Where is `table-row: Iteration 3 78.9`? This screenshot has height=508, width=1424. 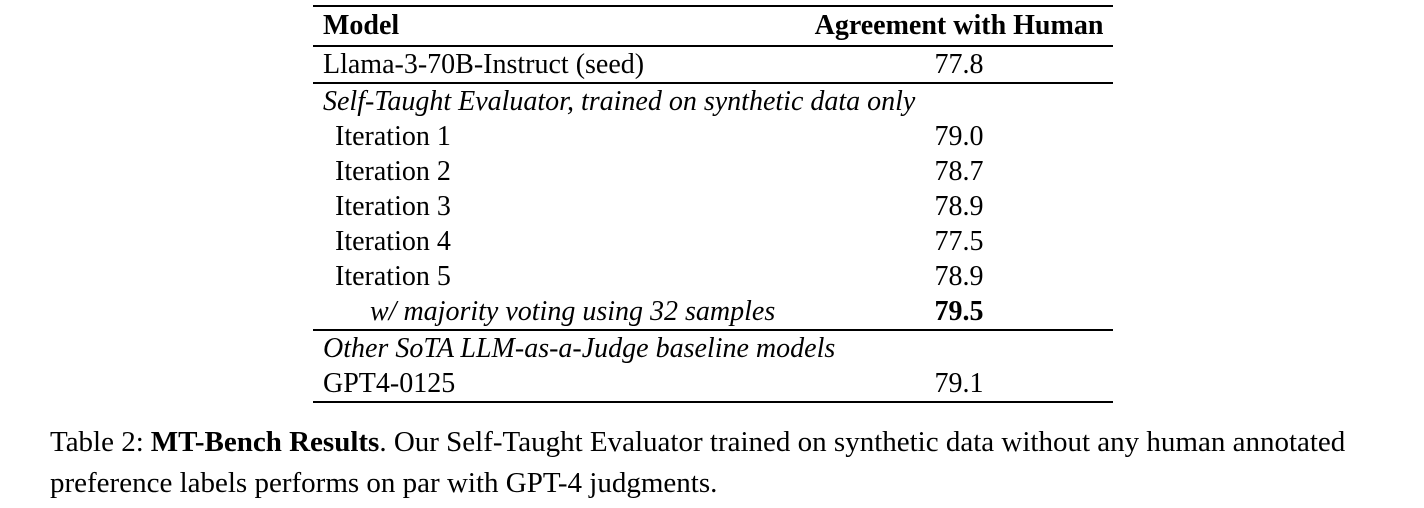
table-row: Iteration 3 78.9 is located at coordinates (713, 206).